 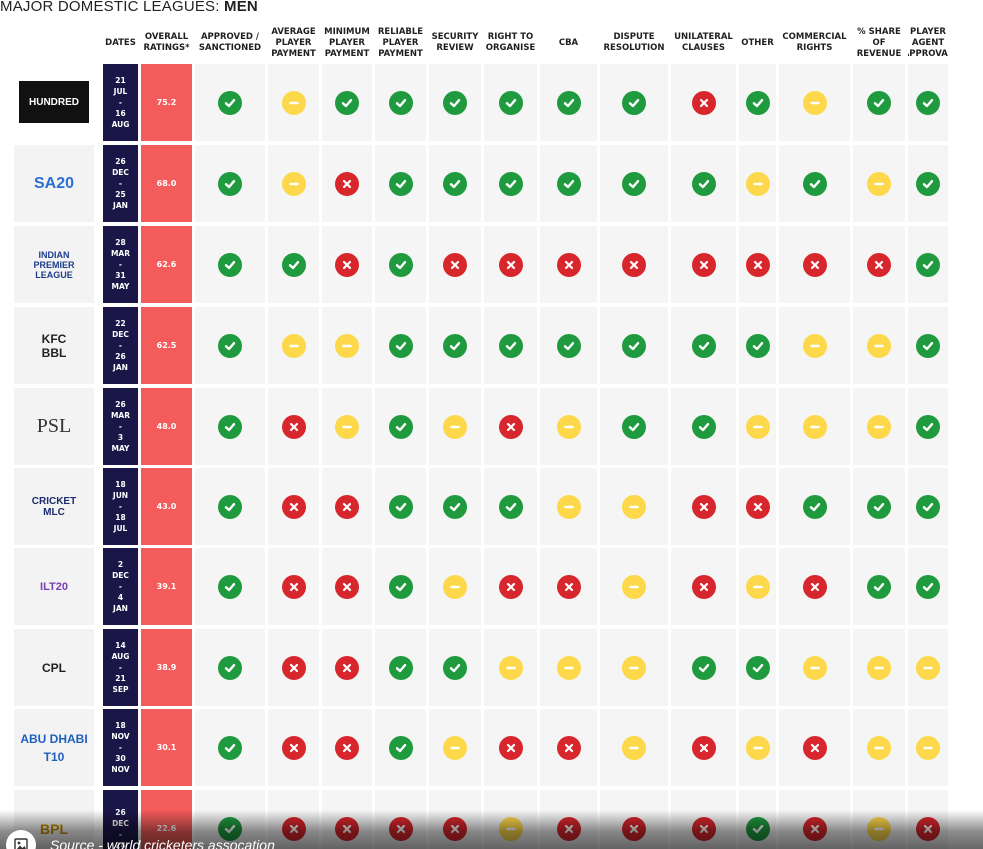 I want to click on table-title: MAJOR DOMESTIC LEAGUES: MEN, so click(x=129, y=7).